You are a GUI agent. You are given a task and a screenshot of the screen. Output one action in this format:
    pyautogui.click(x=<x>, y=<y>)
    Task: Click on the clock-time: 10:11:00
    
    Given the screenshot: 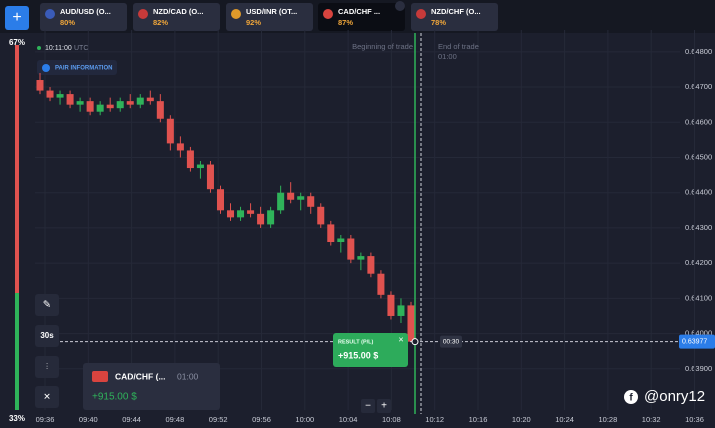 What is the action you would take?
    pyautogui.click(x=58, y=48)
    